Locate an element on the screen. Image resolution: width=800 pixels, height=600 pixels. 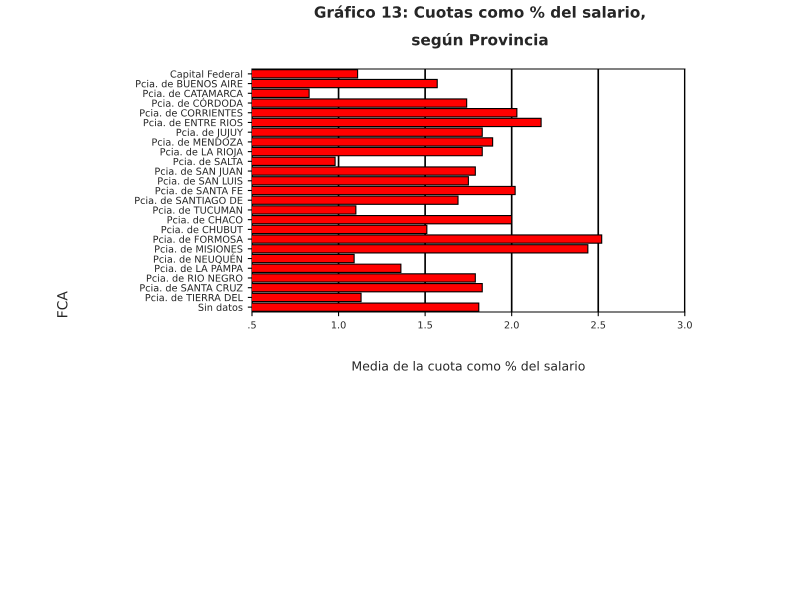
y-tick-label: Pcia. de CHUBUT is located at coordinates (202, 230).